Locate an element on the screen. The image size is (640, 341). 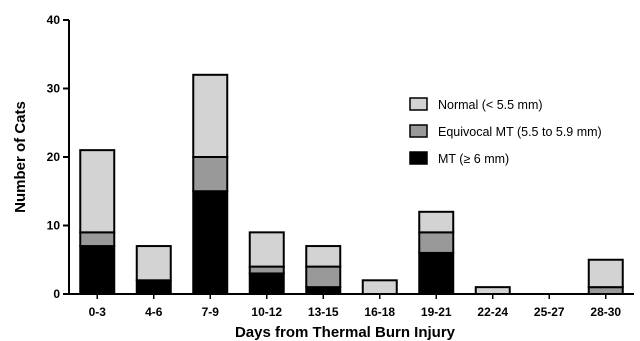
x-tick-label: 7-9 is located at coordinates (211, 312).